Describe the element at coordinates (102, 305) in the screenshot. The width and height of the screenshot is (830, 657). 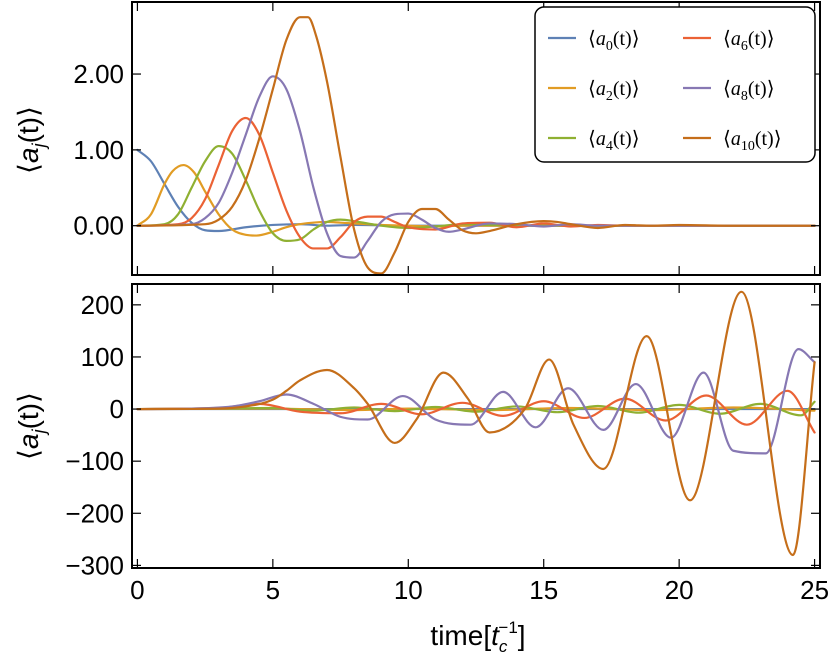
I see `bottom-ytick-label: 200` at that location.